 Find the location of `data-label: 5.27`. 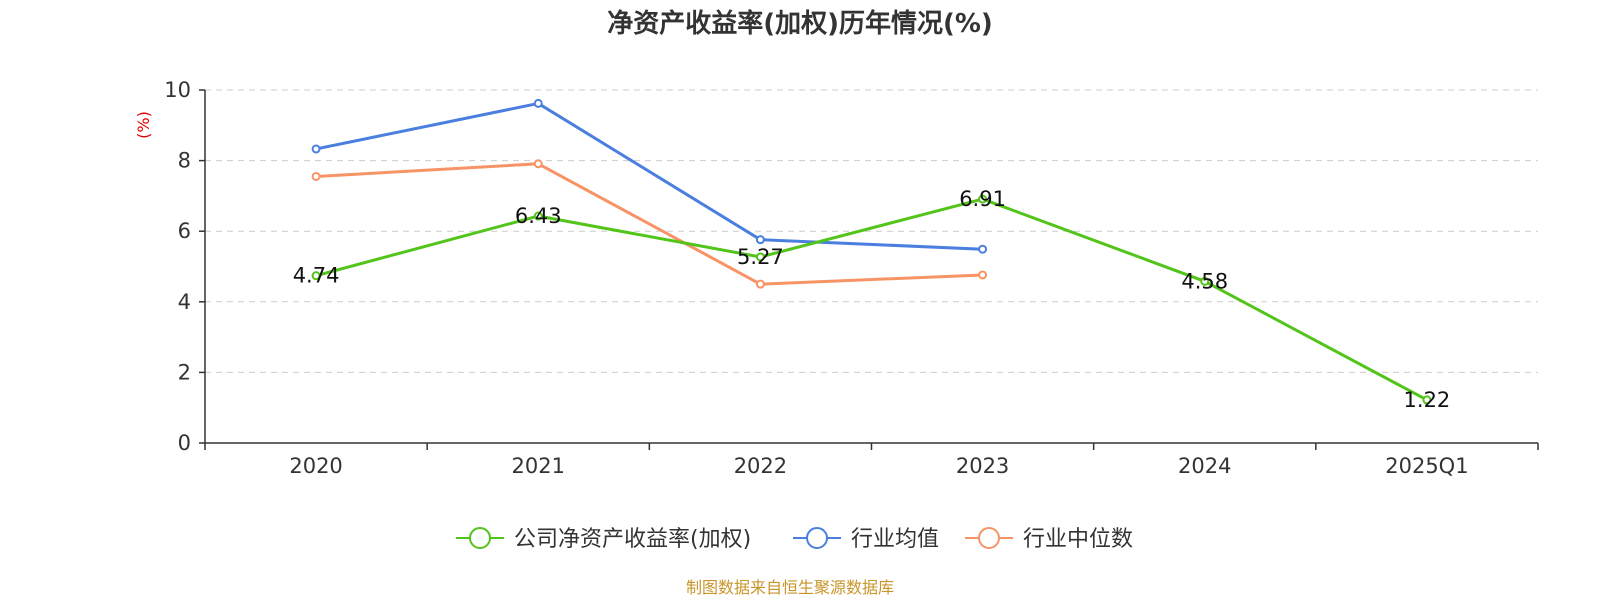

data-label: 5.27 is located at coordinates (760, 257).